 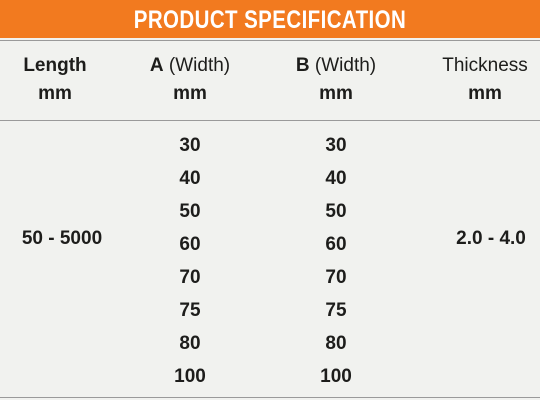 I want to click on column-header: Length mm, so click(x=62, y=80).